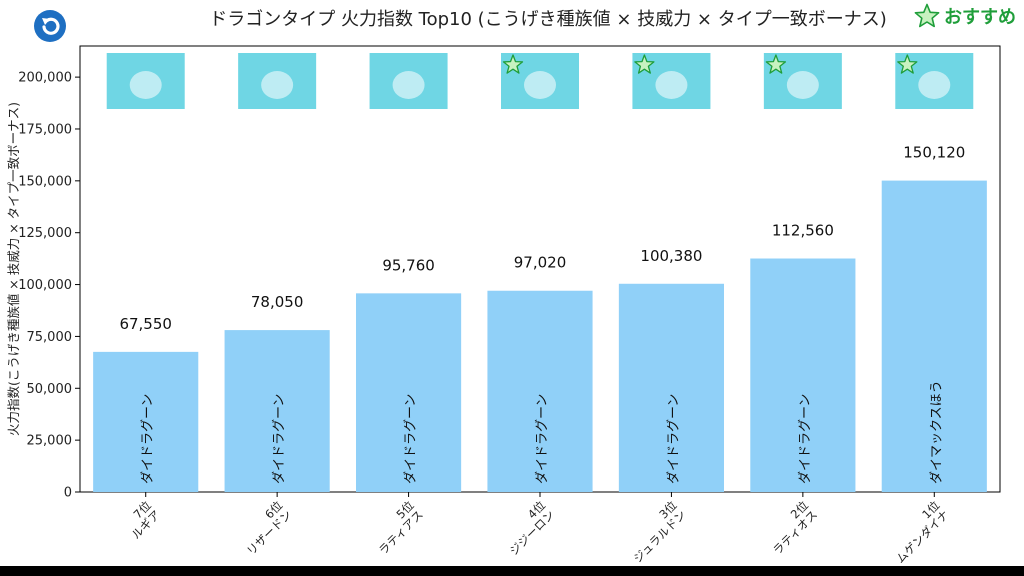 The image size is (1024, 576). I want to click on move-label: ダイマックスほう, so click(936, 432).